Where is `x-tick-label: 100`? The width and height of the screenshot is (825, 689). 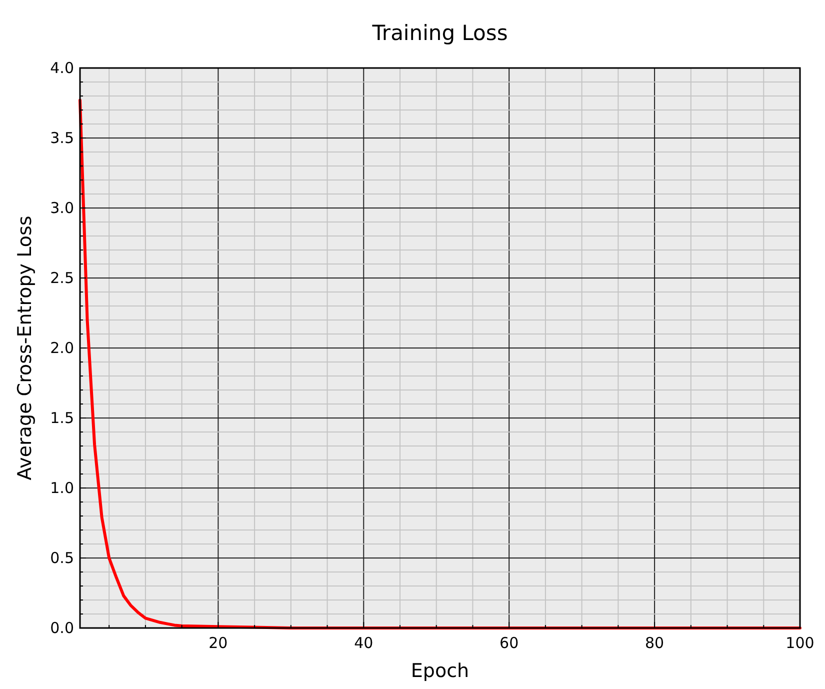 x-tick-label: 100 is located at coordinates (800, 643).